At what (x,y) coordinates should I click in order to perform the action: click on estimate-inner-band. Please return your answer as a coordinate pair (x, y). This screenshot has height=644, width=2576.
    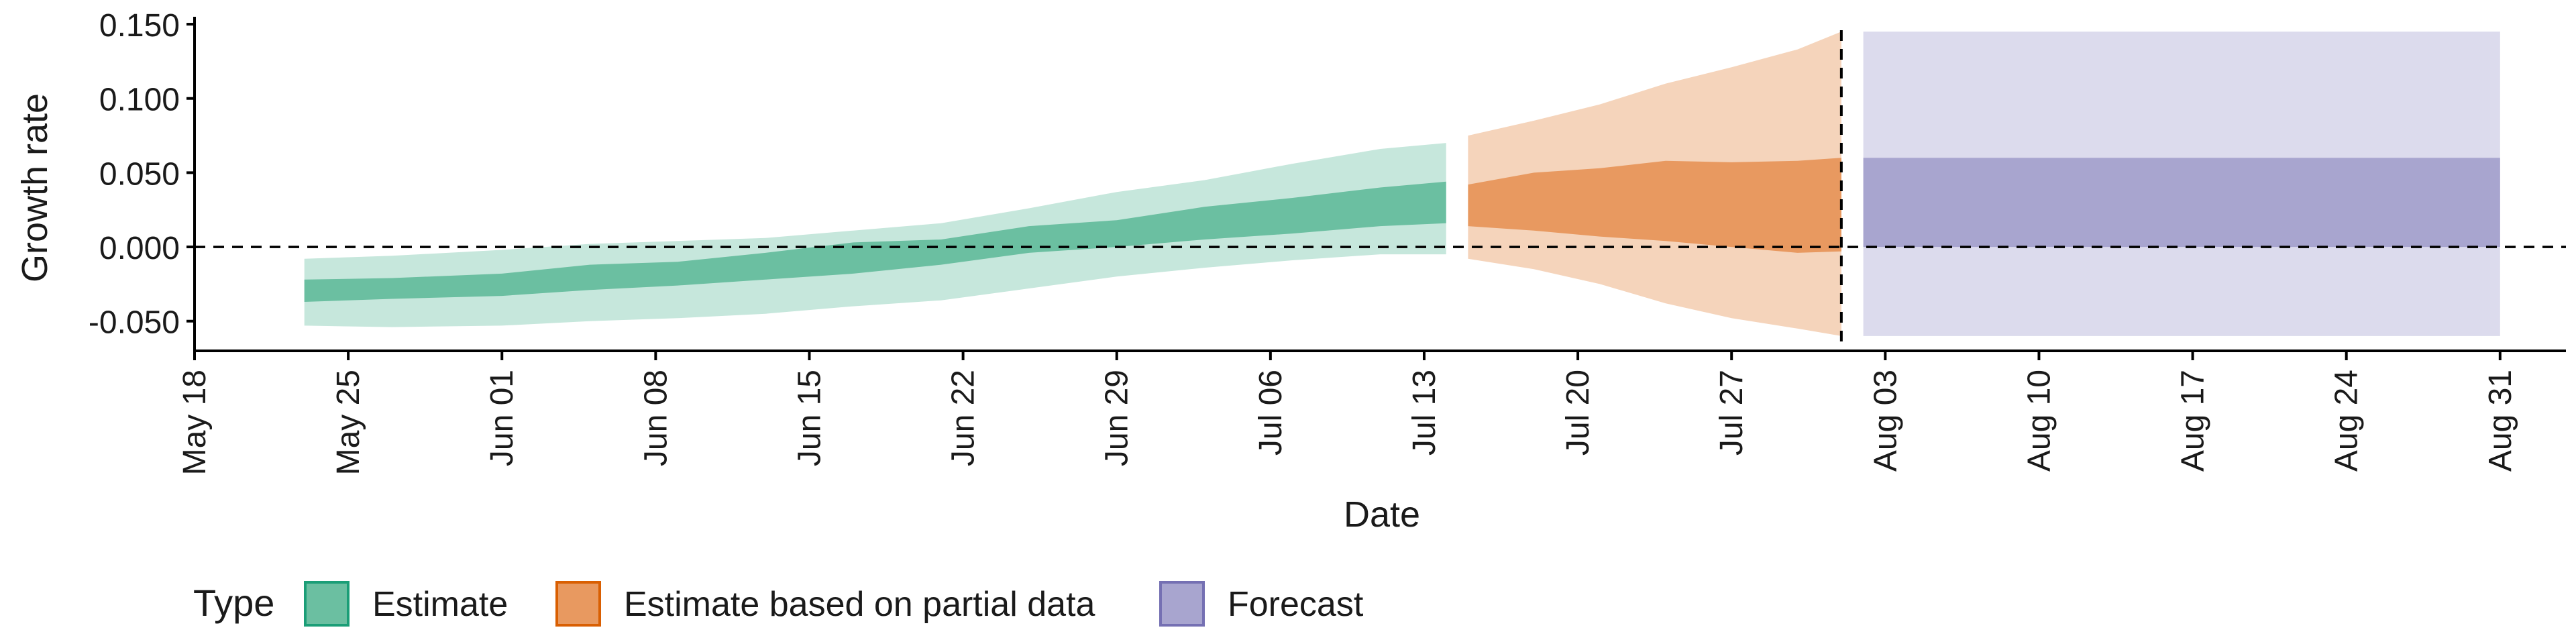
    Looking at the image, I should click on (875, 241).